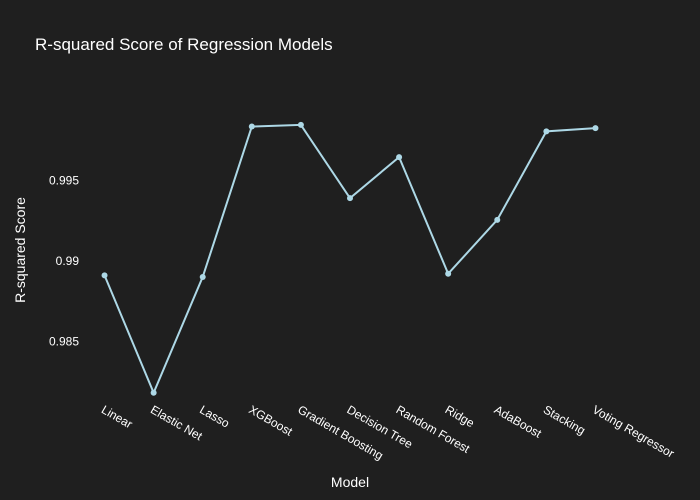 This screenshot has width=700, height=500. I want to click on x-tick-label: Lasso, so click(214, 416).